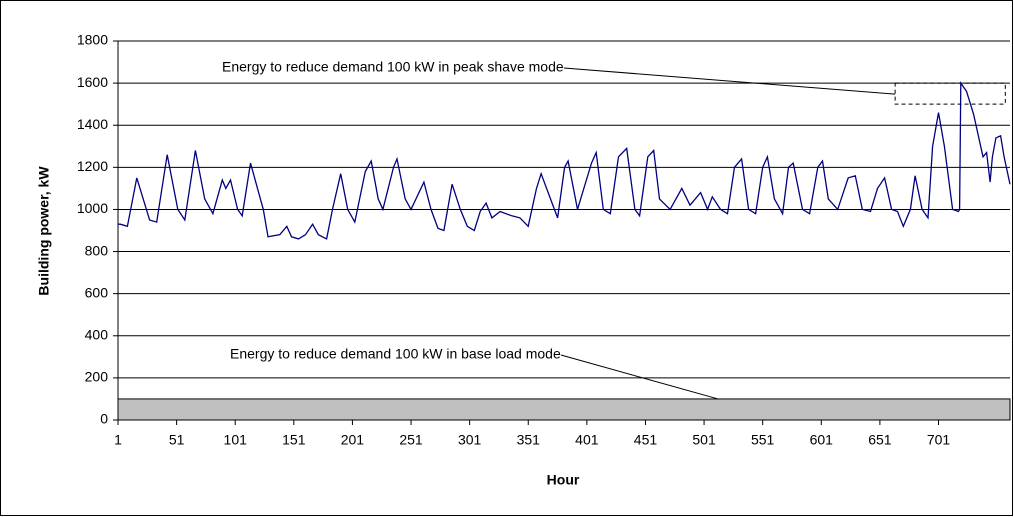 The height and width of the screenshot is (517, 1014). I want to click on x-tick-label: 651, so click(880, 440).